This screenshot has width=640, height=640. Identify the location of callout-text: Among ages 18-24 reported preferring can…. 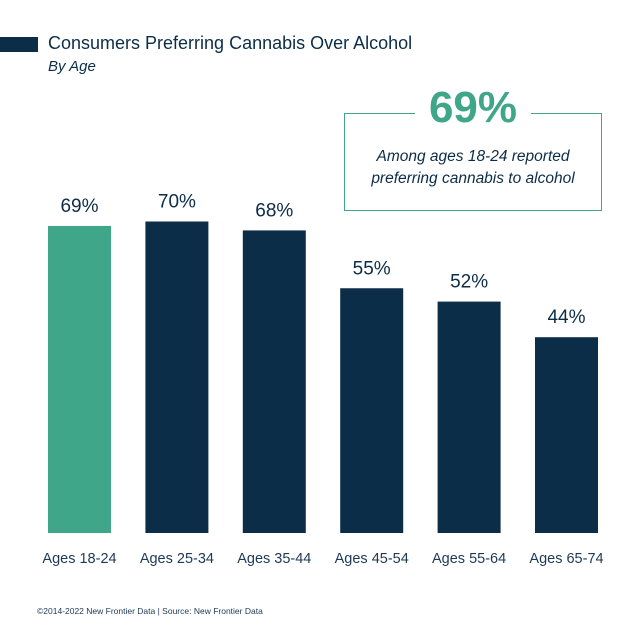
(473, 167).